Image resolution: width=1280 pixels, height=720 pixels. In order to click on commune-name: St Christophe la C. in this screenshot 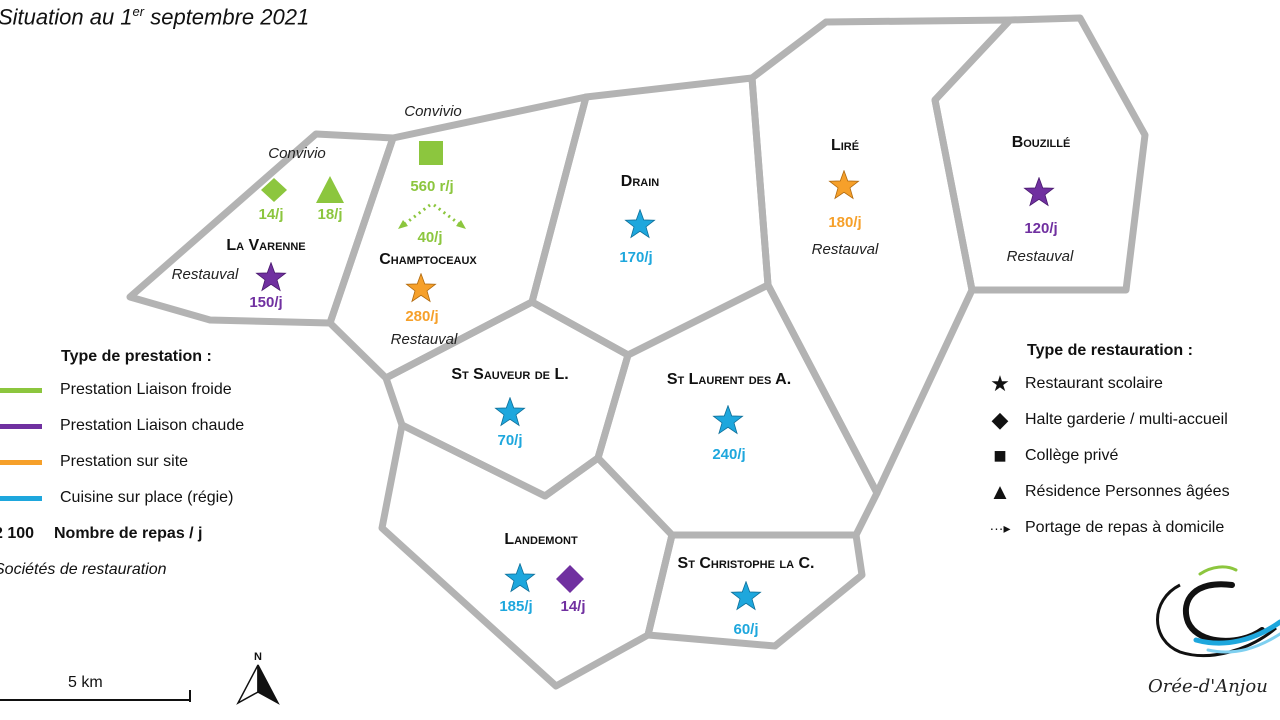, I will do `click(746, 563)`.